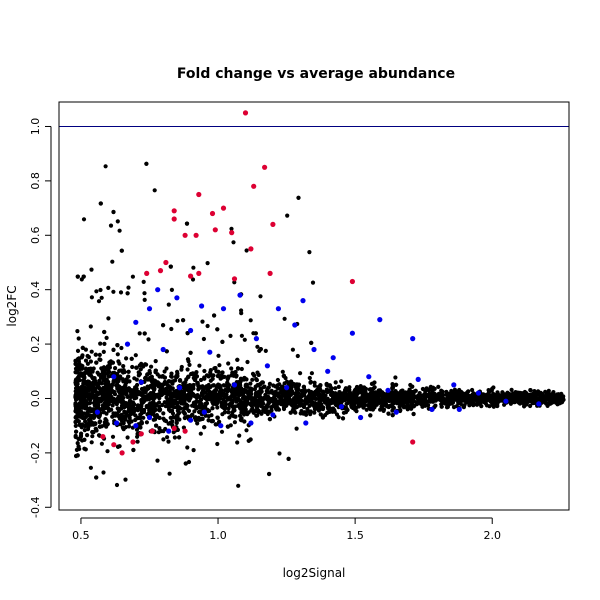 The image size is (600, 600). What do you see at coordinates (35, 452) in the screenshot?
I see `y-tick-label: -0.2` at bounding box center [35, 452].